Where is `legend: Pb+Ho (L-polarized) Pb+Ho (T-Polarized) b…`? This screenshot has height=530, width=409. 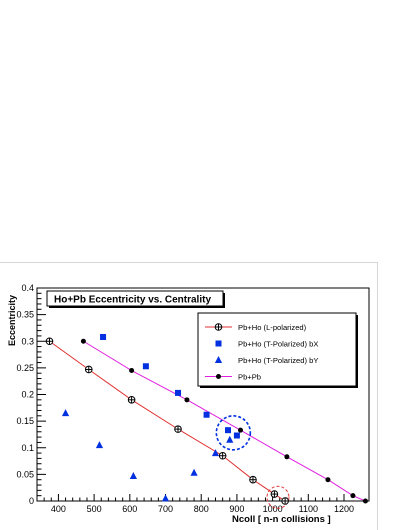
legend: Pb+Ho (L-polarized) Pb+Ho (T-Polarized) b… is located at coordinates (277, 350).